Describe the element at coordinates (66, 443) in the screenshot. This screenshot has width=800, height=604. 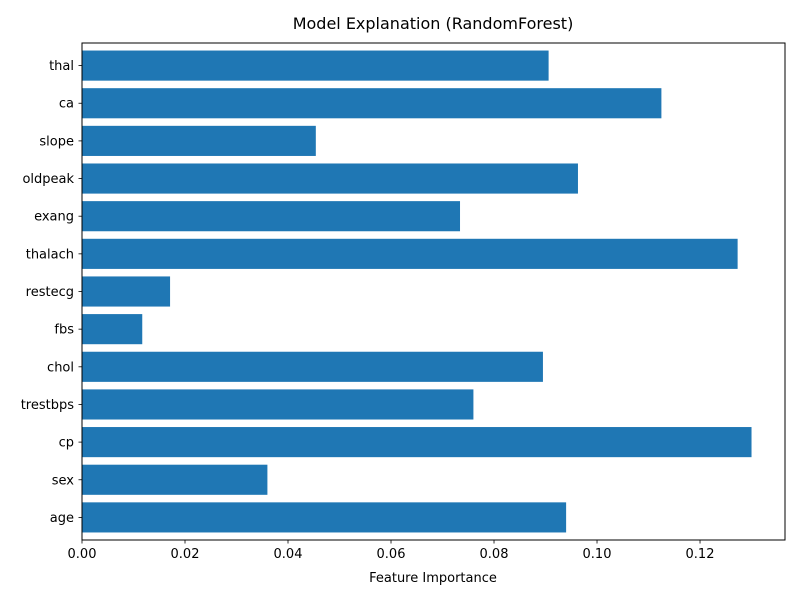
I see `y-tick-label-cp: cp` at that location.